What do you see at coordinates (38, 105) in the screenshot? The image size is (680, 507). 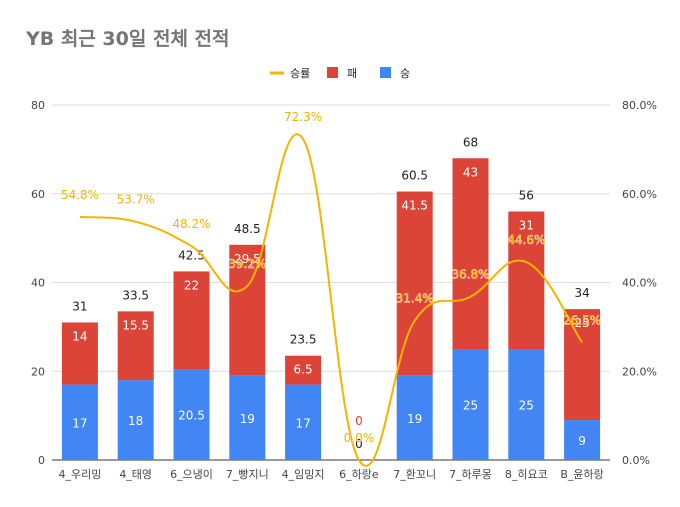 I see `y-tick-label: 80` at bounding box center [38, 105].